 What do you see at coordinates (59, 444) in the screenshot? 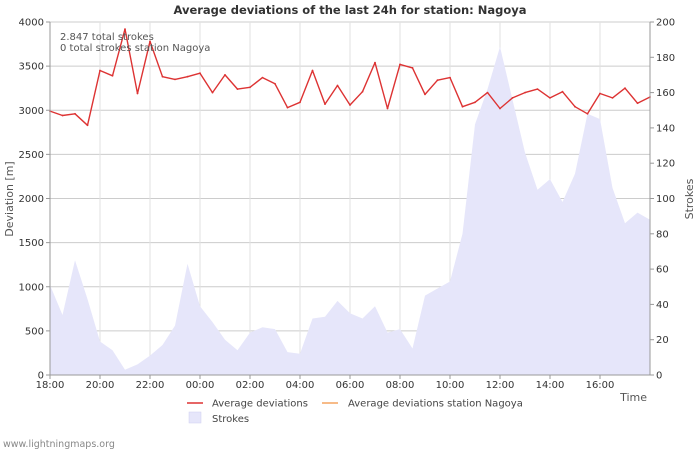
I see `footer-credit: www.lightningmaps.org` at bounding box center [59, 444].